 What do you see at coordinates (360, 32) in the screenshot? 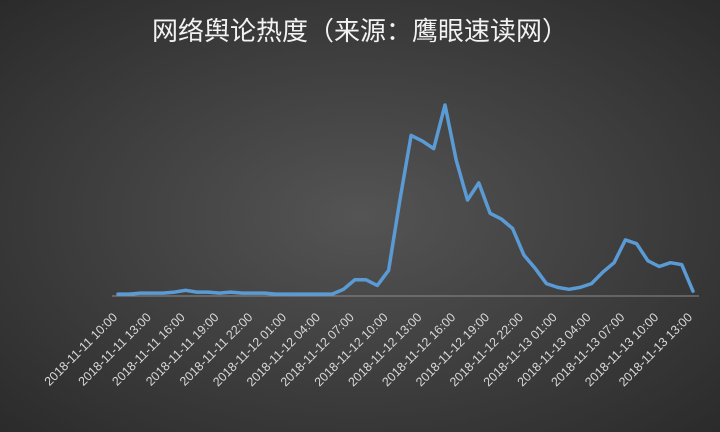
I see `chart-title: 网络舆论热度（来源：鹰眼速读网）` at bounding box center [360, 32].